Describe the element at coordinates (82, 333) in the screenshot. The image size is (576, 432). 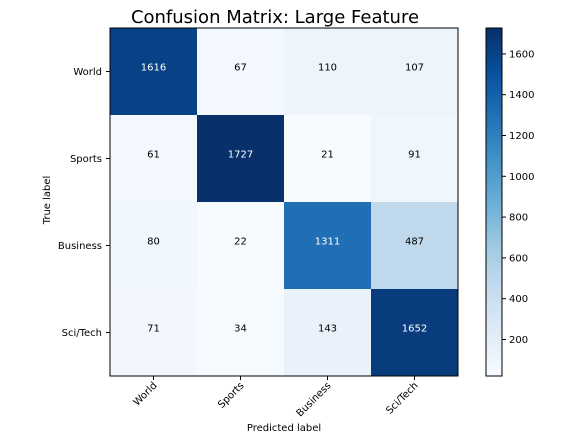
I see `y-tick-label: Sci/Tech` at that location.